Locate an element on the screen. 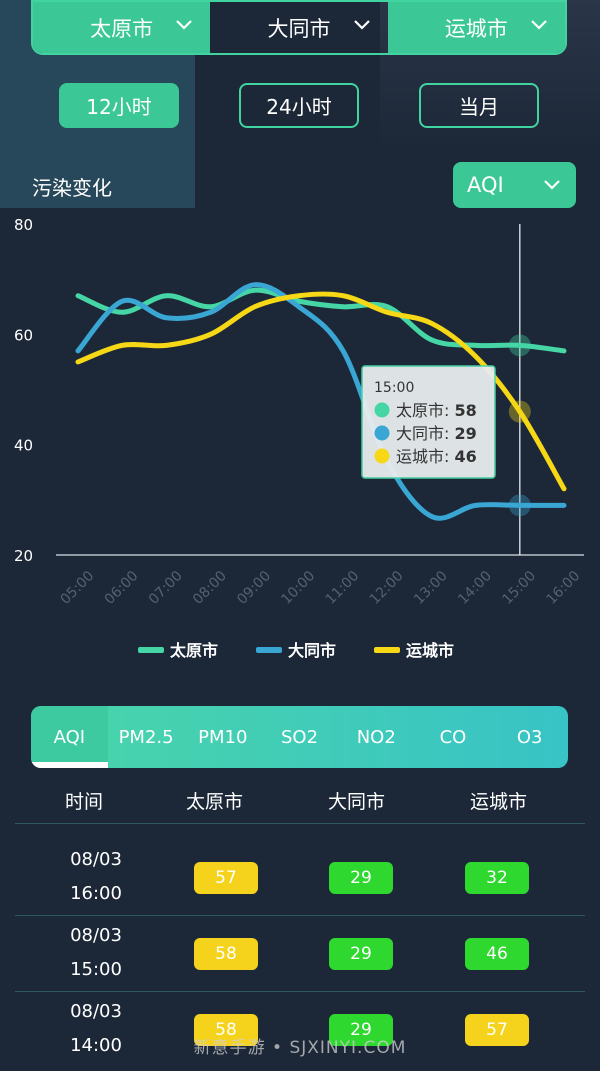 Image resolution: width=600 pixels, height=1071 pixels. y-tick-label: 40 is located at coordinates (23, 446).